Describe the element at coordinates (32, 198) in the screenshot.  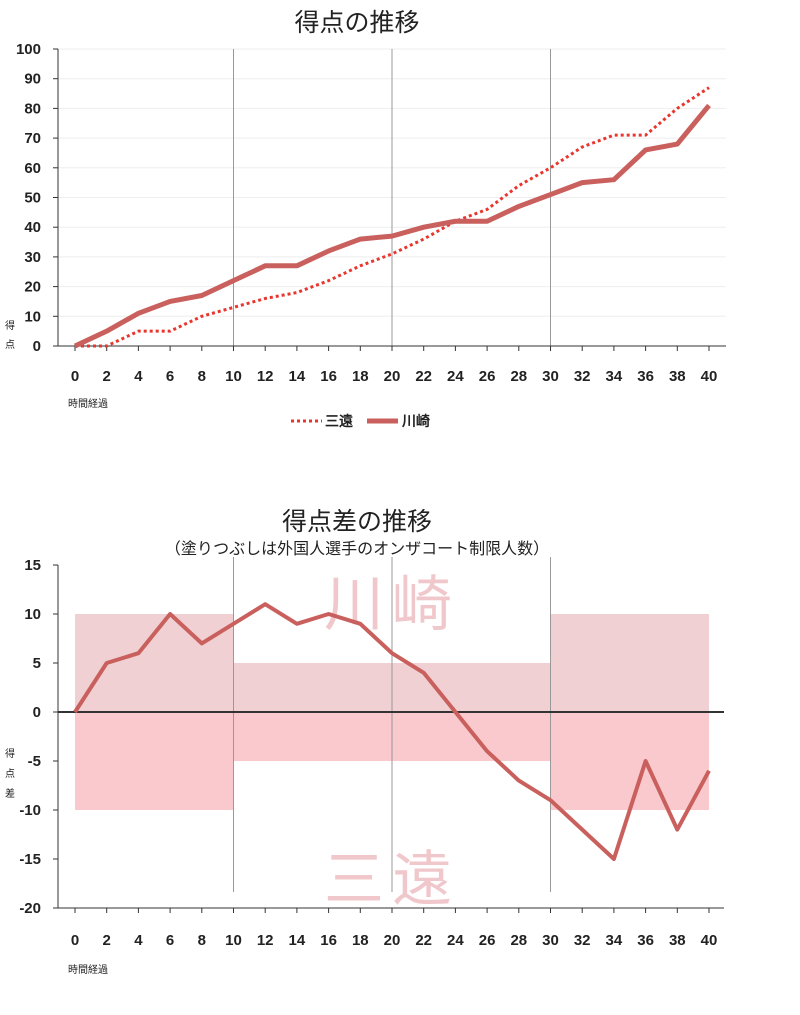
I see `chart1-ytick-label: 50` at that location.